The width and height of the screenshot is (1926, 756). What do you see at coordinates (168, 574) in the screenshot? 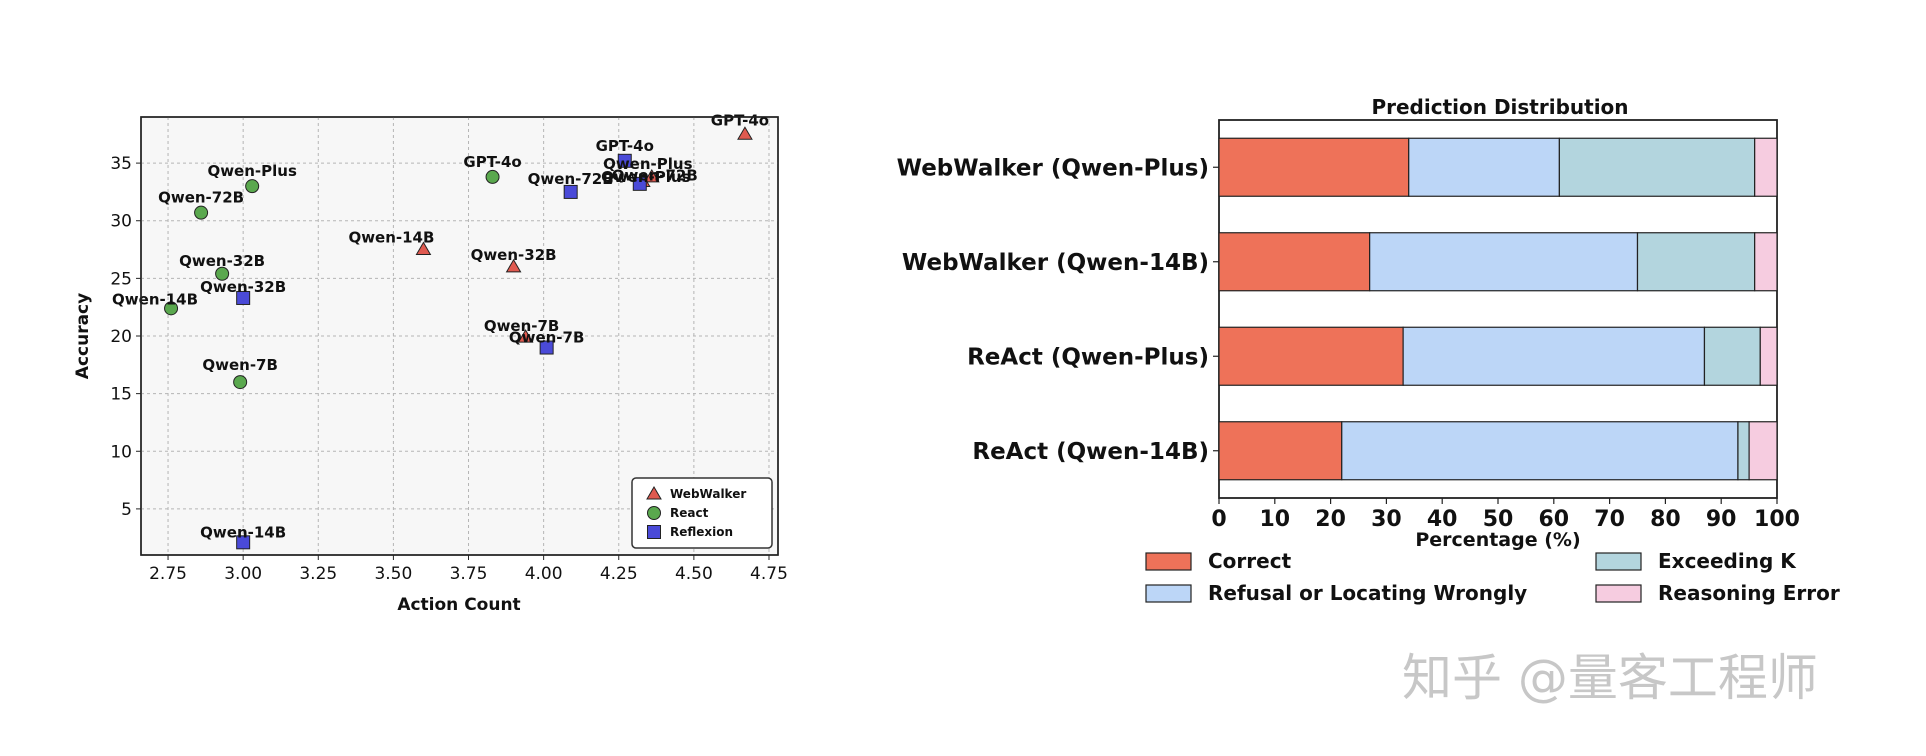
I see `x-tick-label: 2.75` at bounding box center [168, 574].